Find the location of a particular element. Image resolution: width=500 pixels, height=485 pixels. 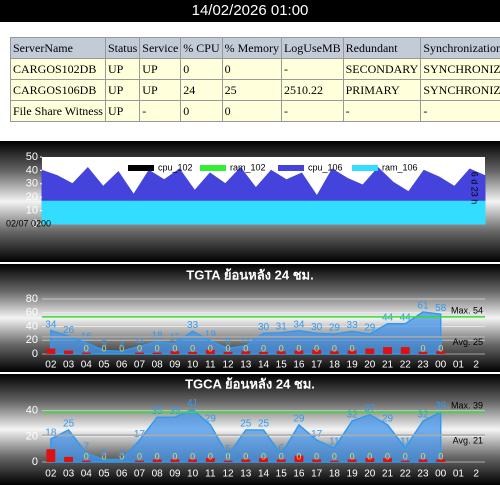

x-tick-label: 07 is located at coordinates (140, 365).